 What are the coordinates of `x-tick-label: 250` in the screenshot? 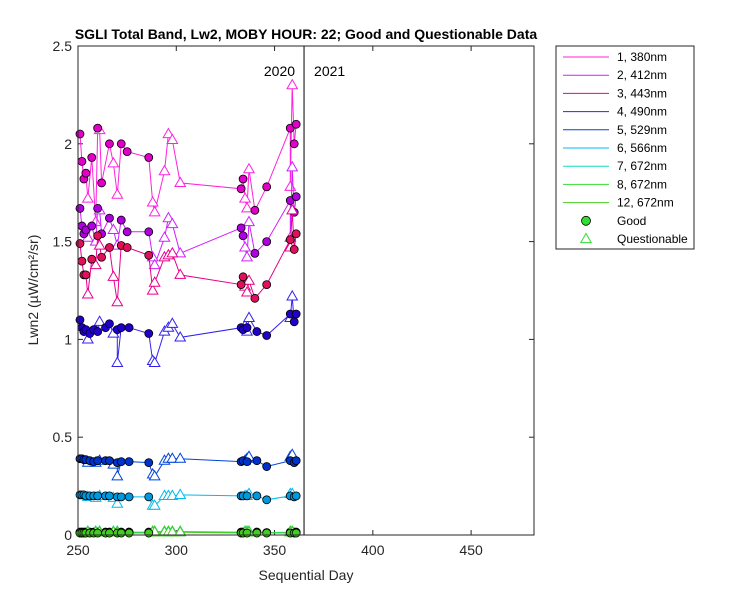 It's located at (78, 550).